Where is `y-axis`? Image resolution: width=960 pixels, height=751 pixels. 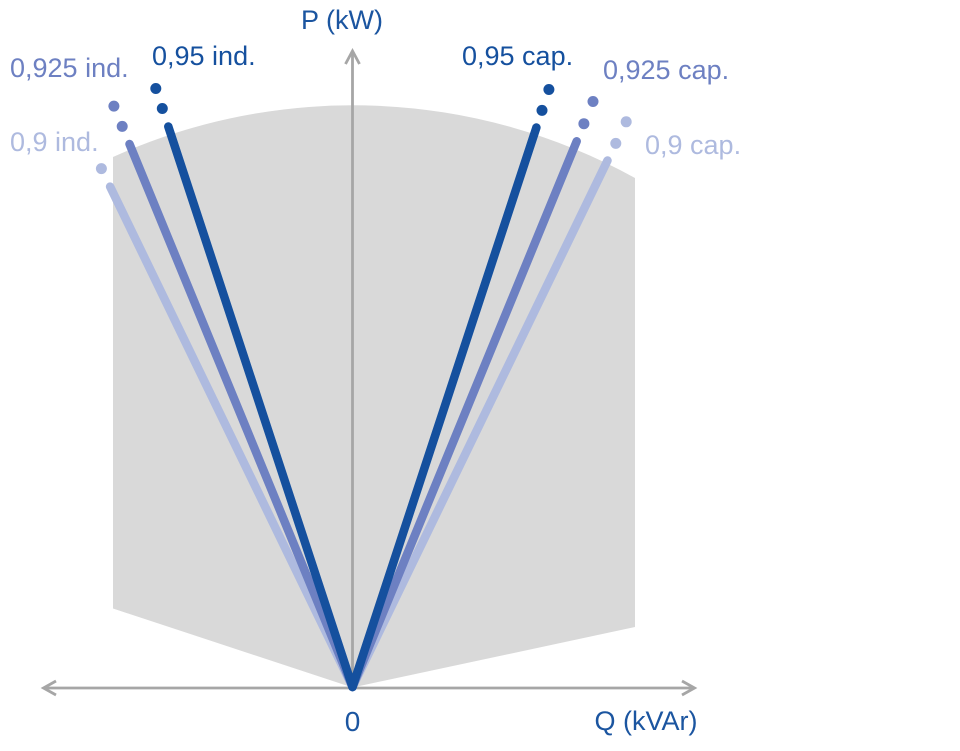
y-axis is located at coordinates (352, 368).